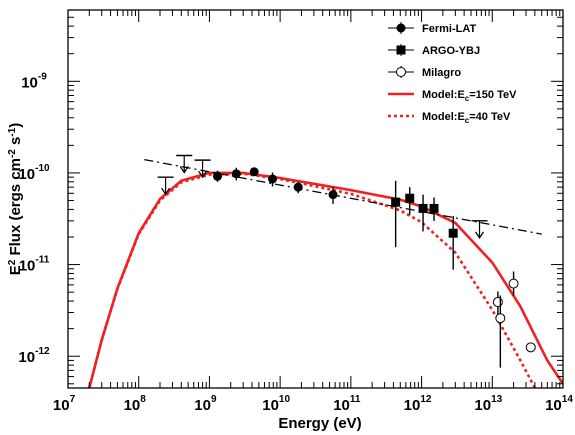 The height and width of the screenshot is (435, 575). I want to click on x-tick-label-exp: 8, so click(143, 399).